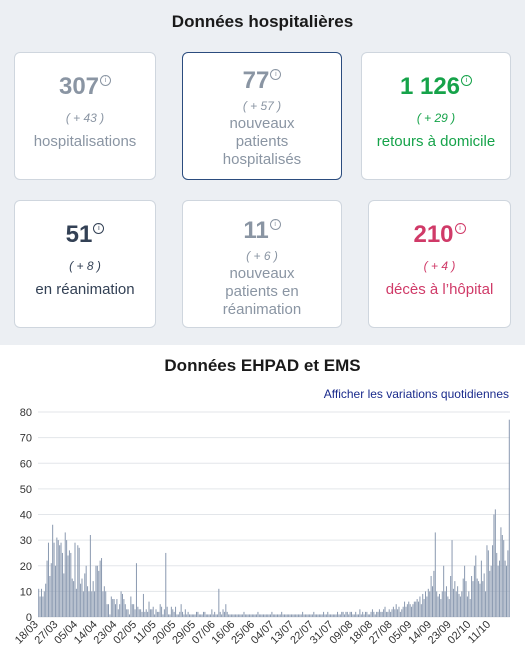 This screenshot has width=525, height=659. Describe the element at coordinates (26, 541) in the screenshot. I see `y-tick-label: 30` at that location.